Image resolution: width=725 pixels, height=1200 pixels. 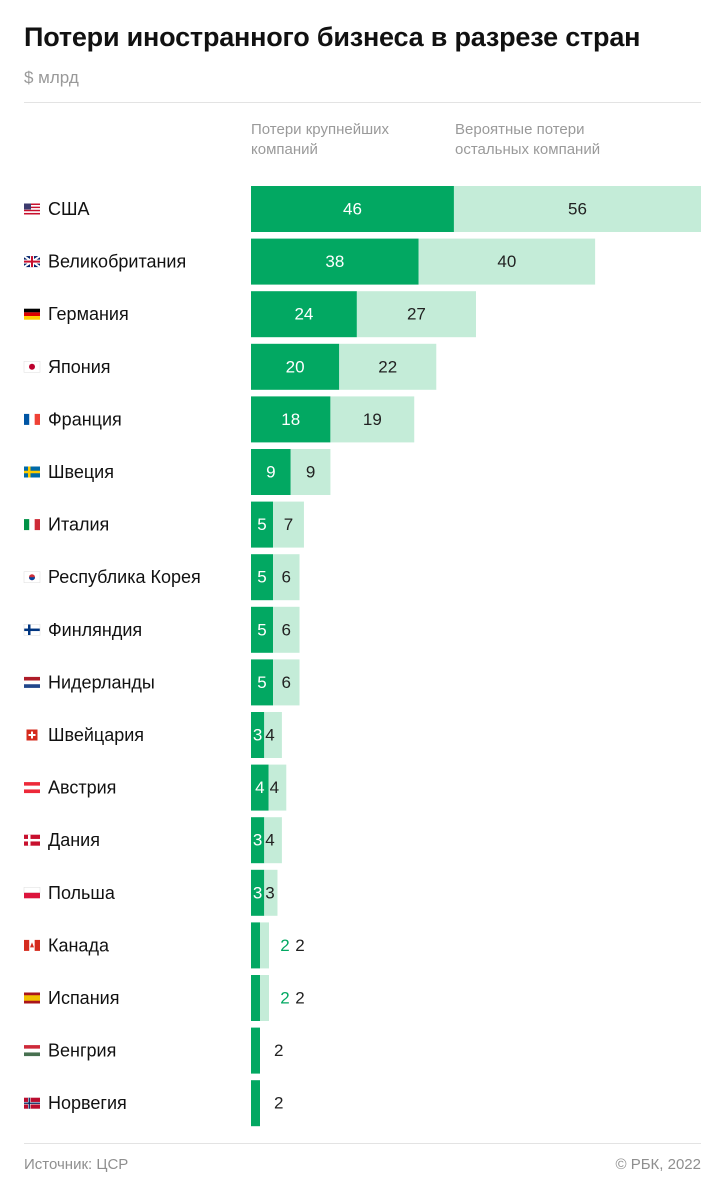 I want to click on country-label: Нидерланды, so click(x=101, y=682).